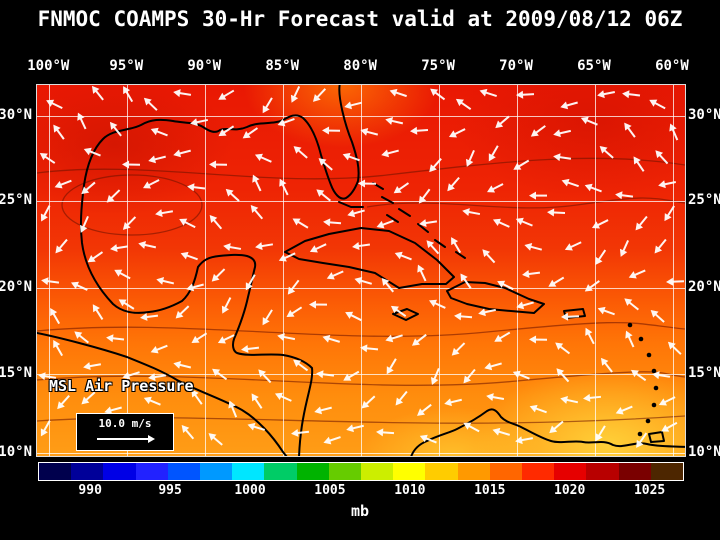  I want to click on colorbar-tick-label: 1015, so click(490, 490).